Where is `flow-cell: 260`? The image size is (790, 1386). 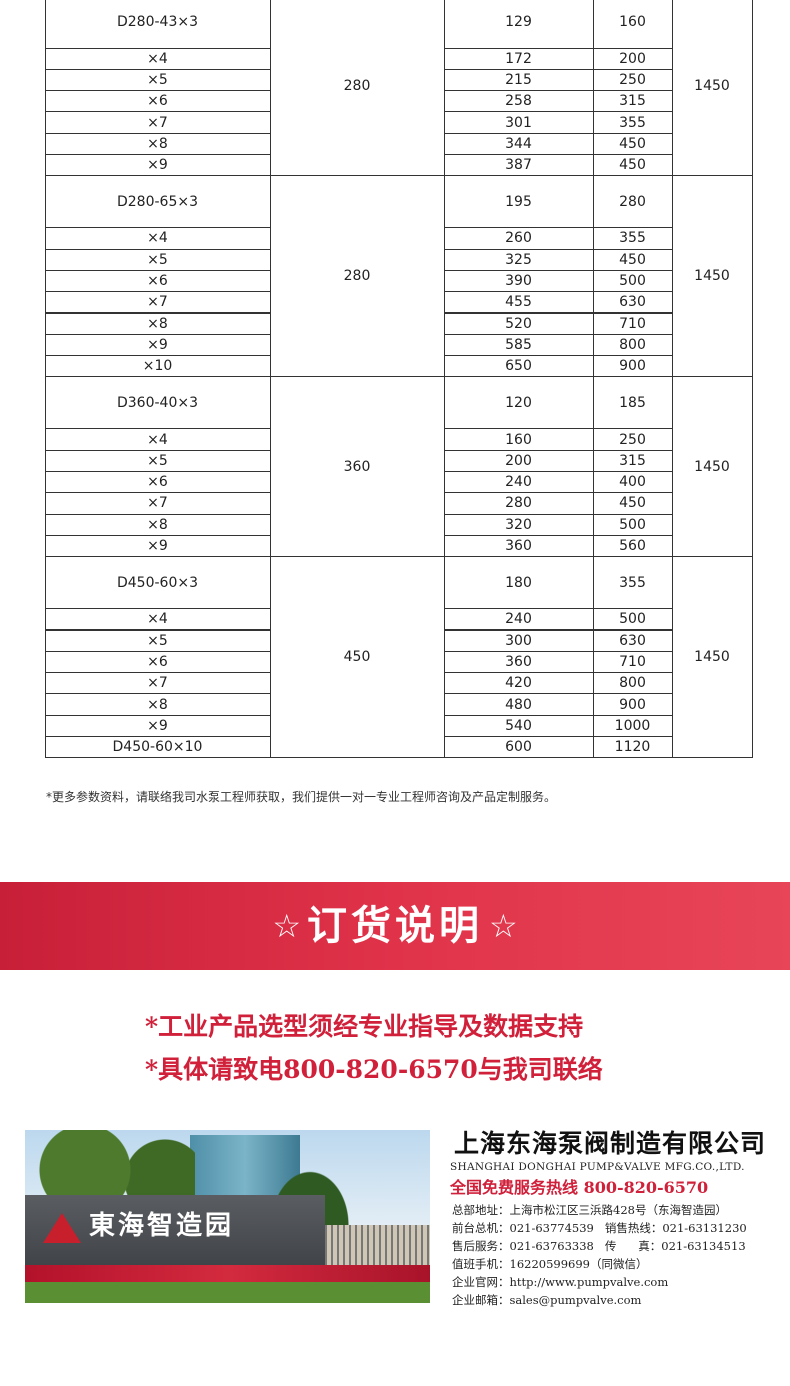 flow-cell: 260 is located at coordinates (518, 238).